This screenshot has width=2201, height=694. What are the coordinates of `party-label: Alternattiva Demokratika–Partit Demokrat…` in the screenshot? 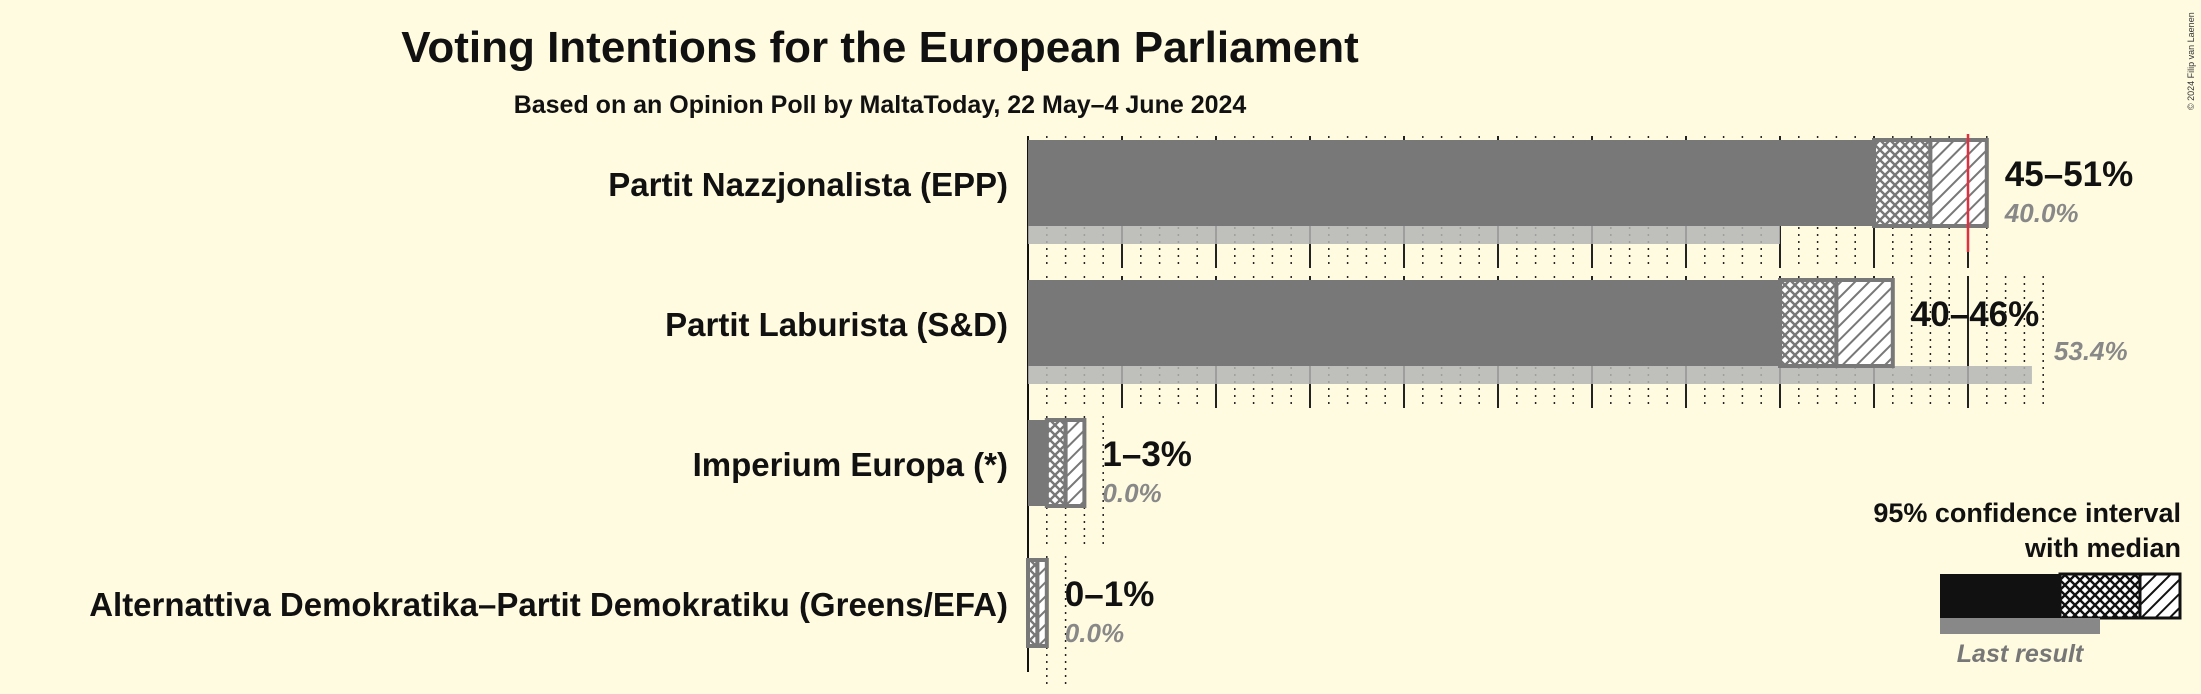 It's located at (548, 604).